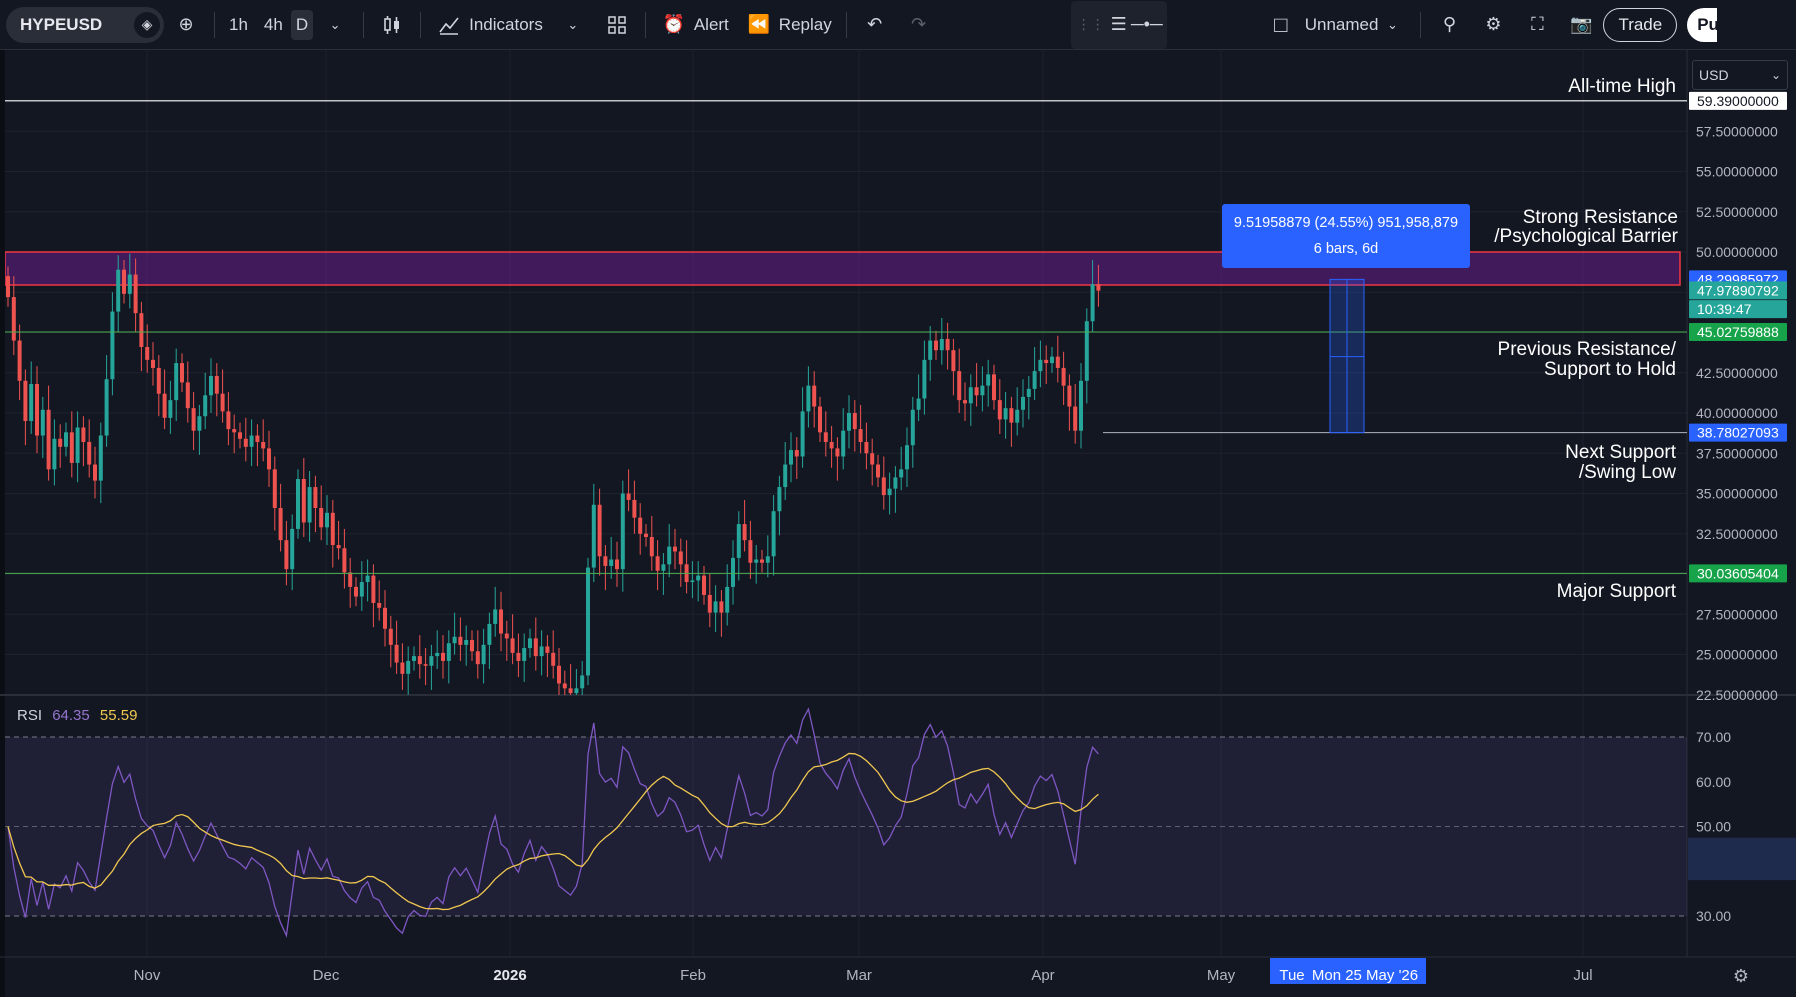 This screenshot has height=997, width=1796. Describe the element at coordinates (1702, 24) in the screenshot. I see `publish-button: Publish` at that location.